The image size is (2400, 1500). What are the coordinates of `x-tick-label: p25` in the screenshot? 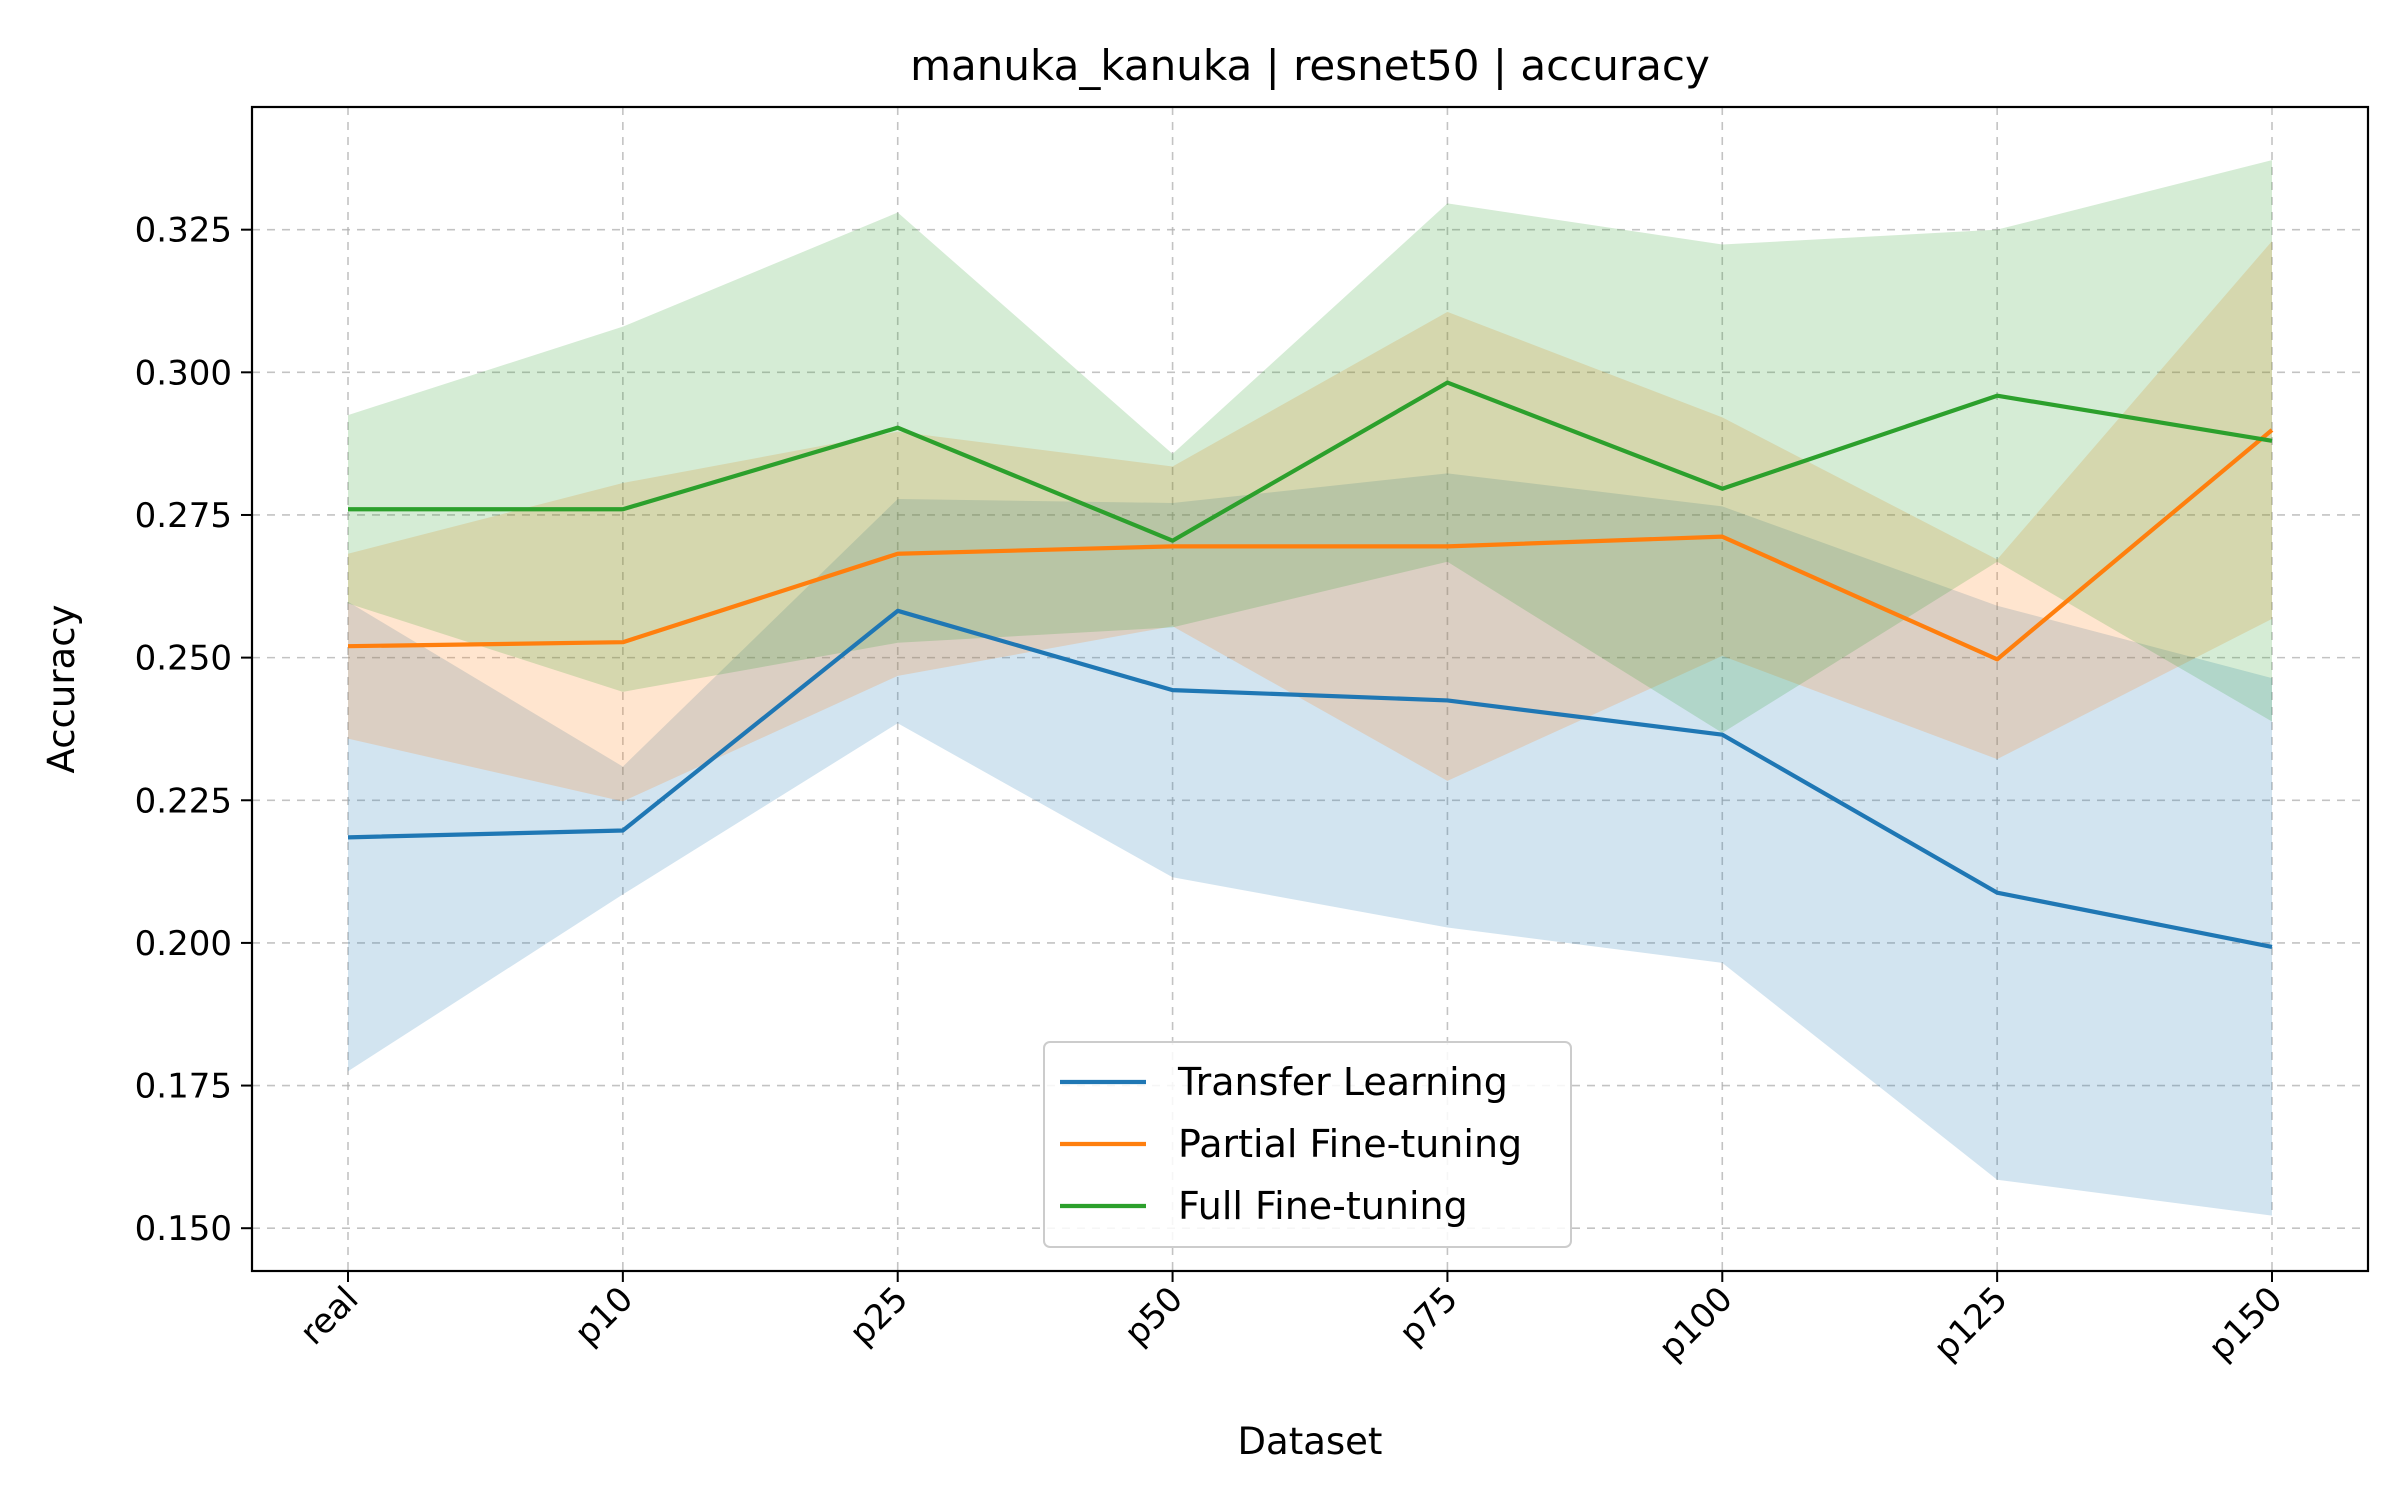 It's located at (879, 1316).